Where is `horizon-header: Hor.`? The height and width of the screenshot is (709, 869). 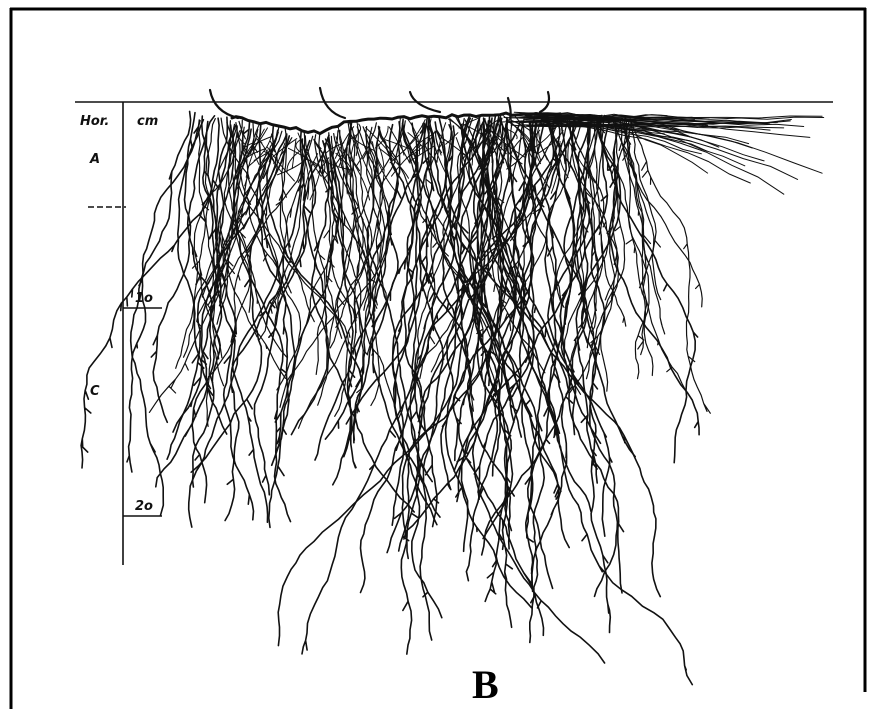 horizon-header: Hor. is located at coordinates (94, 121).